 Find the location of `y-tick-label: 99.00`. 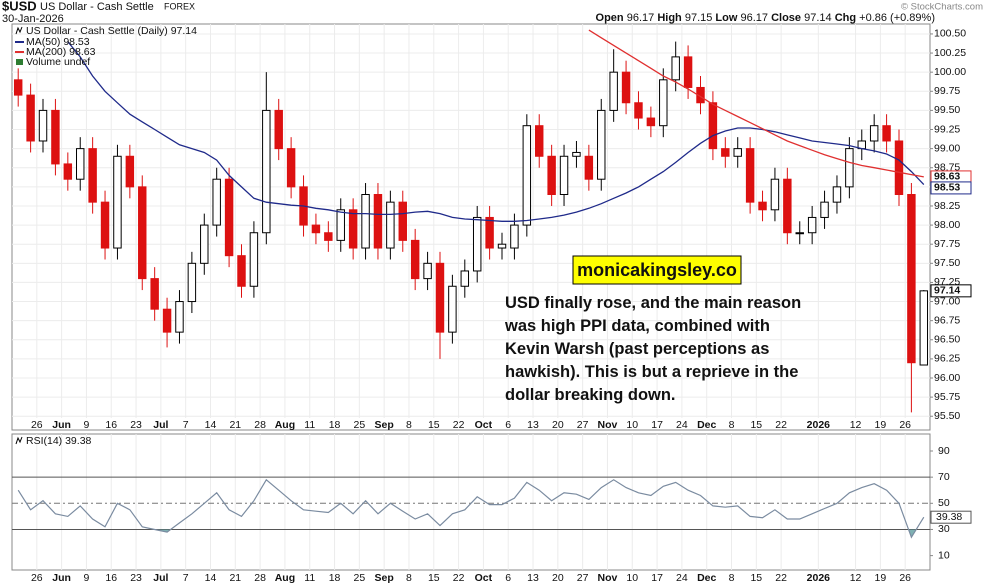

y-tick-label: 99.00 is located at coordinates (947, 148).